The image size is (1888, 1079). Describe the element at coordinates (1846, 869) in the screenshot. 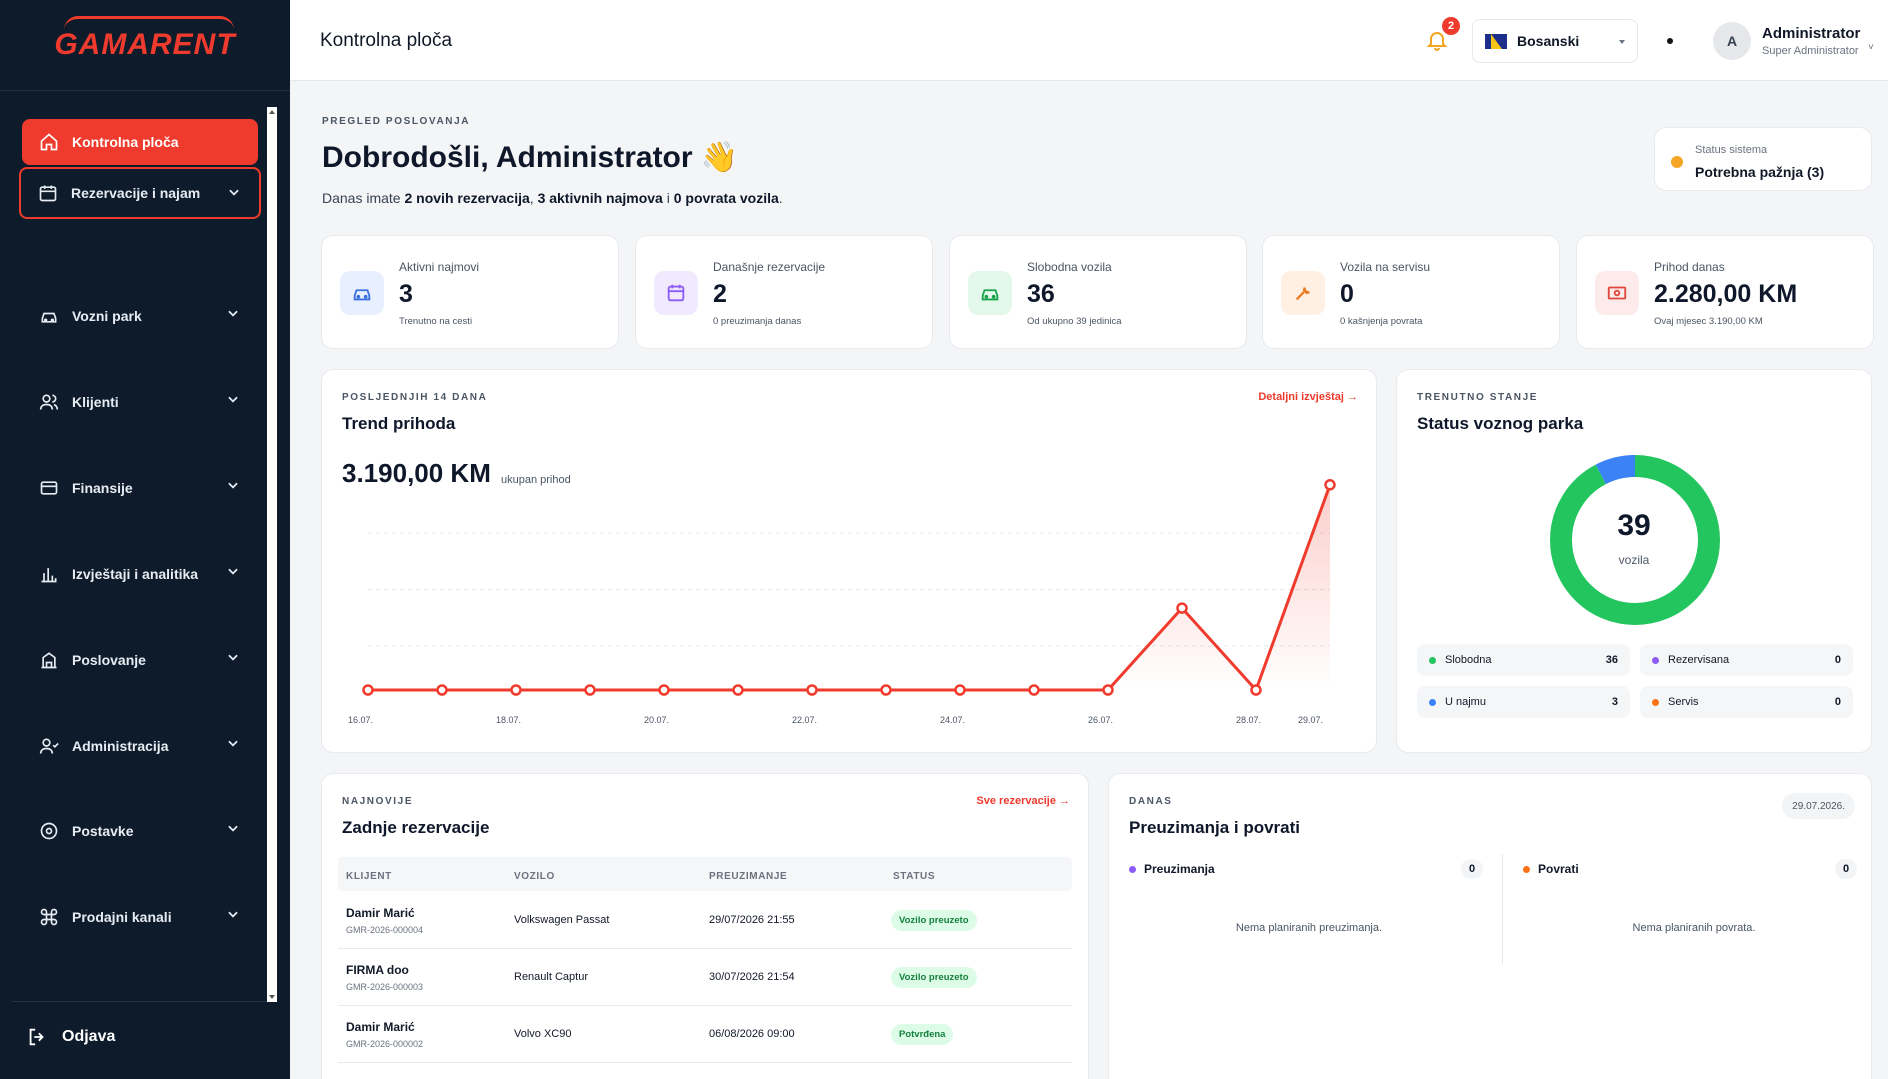

I see `returns-count: 0` at that location.